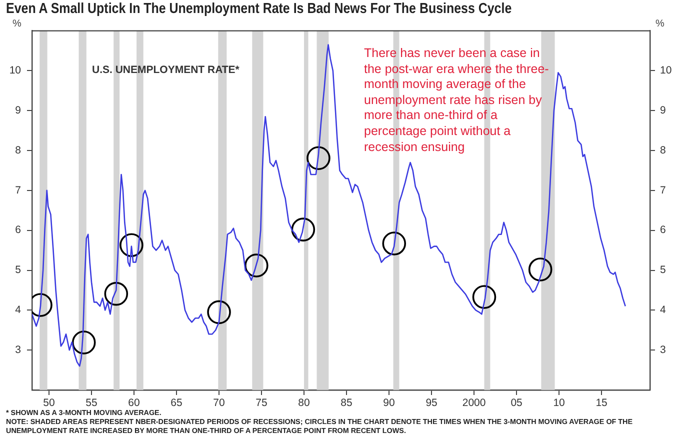 The width and height of the screenshot is (676, 437). What do you see at coordinates (432, 403) in the screenshot?
I see `x-tick-label: 95` at bounding box center [432, 403].